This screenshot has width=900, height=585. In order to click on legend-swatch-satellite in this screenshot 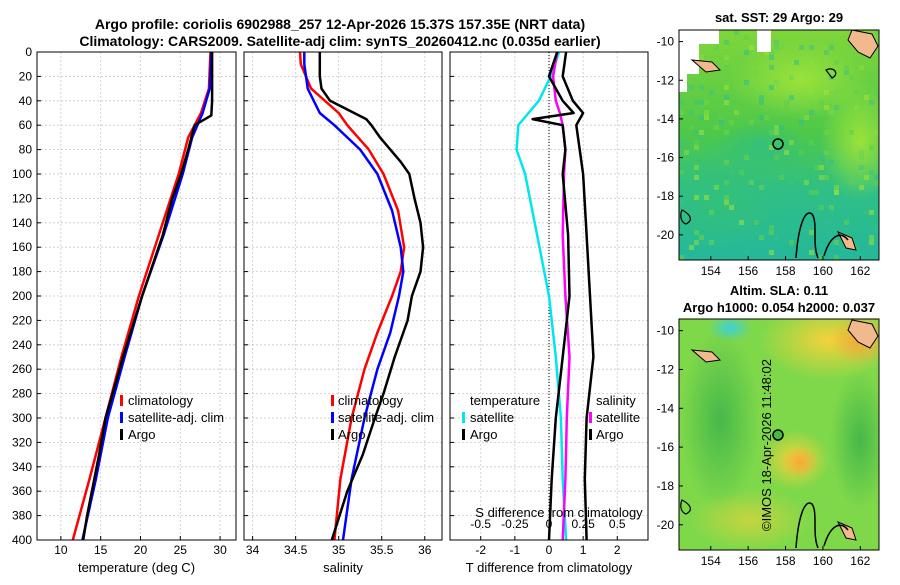, I will do `click(332, 417)`.